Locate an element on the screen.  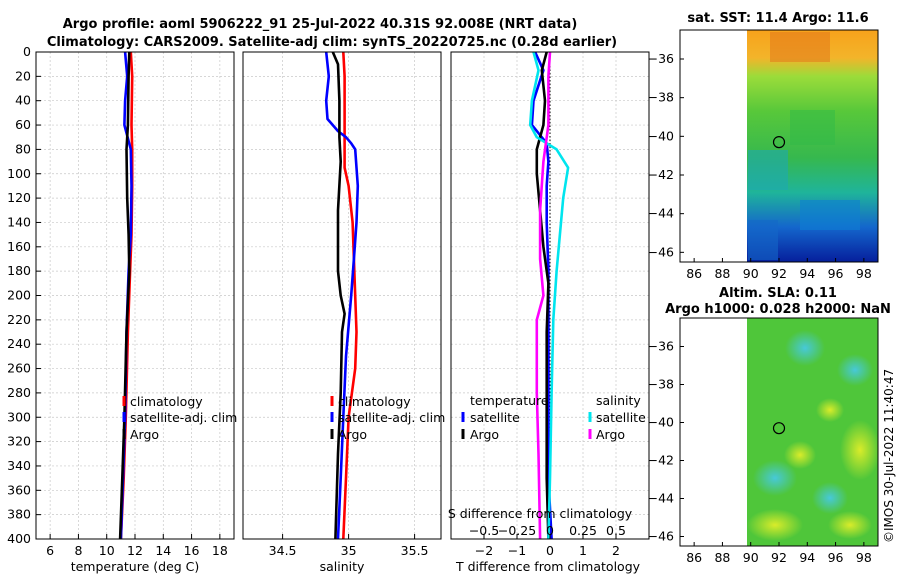
temperature-xlabel: temperature (deg C) is located at coordinates (135, 566).